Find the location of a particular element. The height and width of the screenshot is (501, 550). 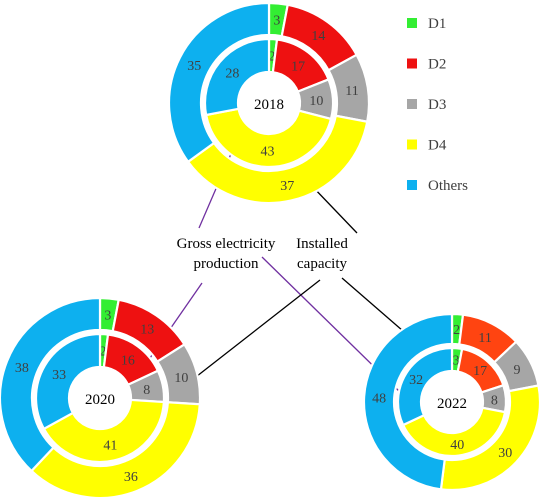

inner-ring-annotation-line1: Gross electricity is located at coordinates (226, 244).